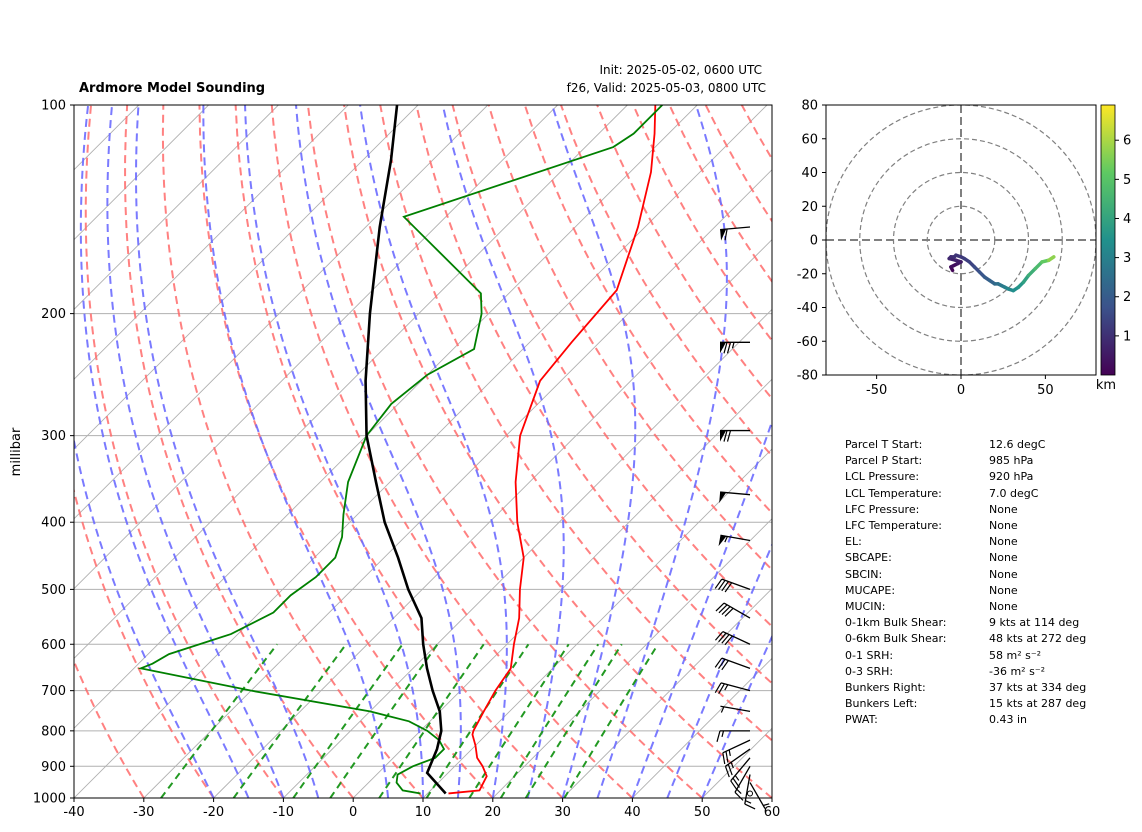 The width and height of the screenshot is (1142, 832). I want to click on stat-value: 0.43 in, so click(1008, 720).